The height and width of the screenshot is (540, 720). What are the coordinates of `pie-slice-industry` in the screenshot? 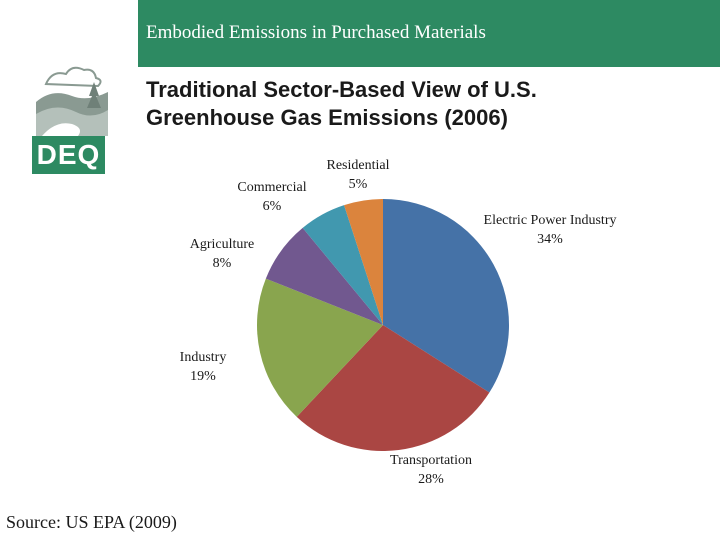 It's located at (320, 347).